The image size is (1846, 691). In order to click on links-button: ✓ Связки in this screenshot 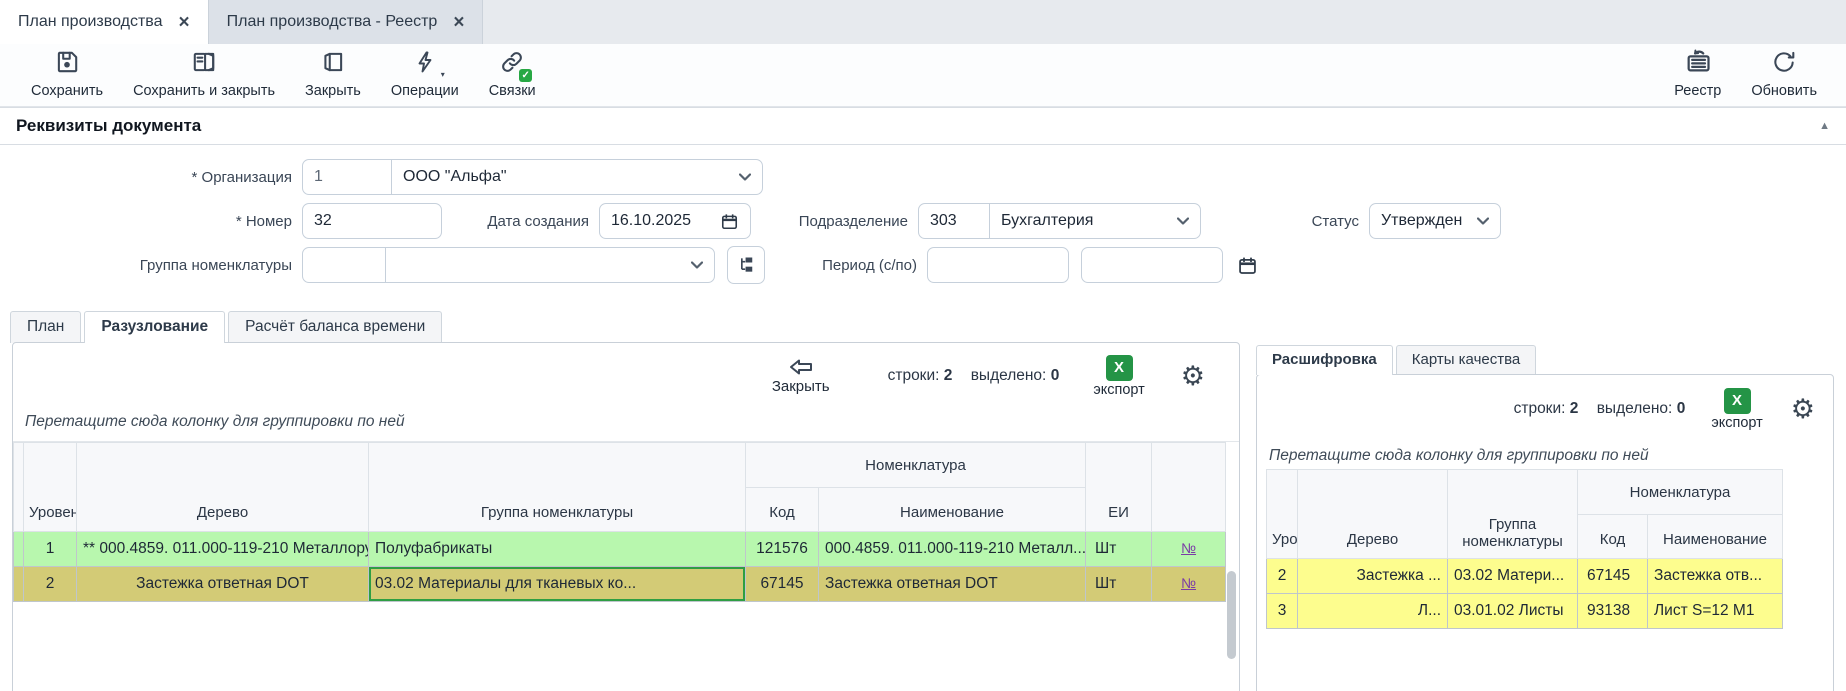, I will do `click(512, 75)`.